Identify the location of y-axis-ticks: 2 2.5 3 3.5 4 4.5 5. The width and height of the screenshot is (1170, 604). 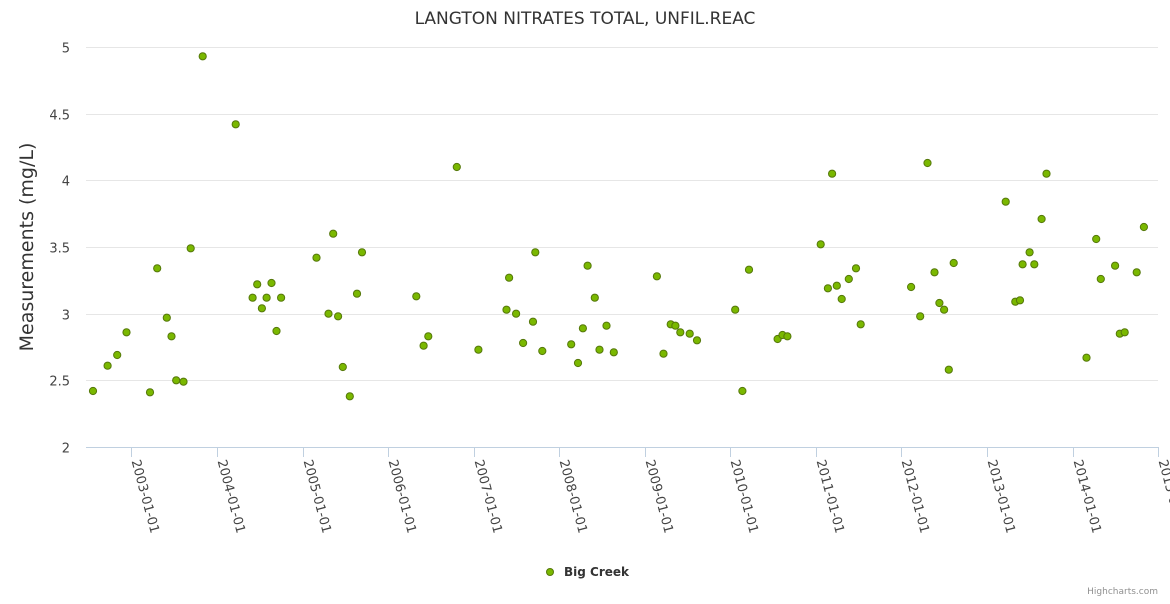
(59, 249).